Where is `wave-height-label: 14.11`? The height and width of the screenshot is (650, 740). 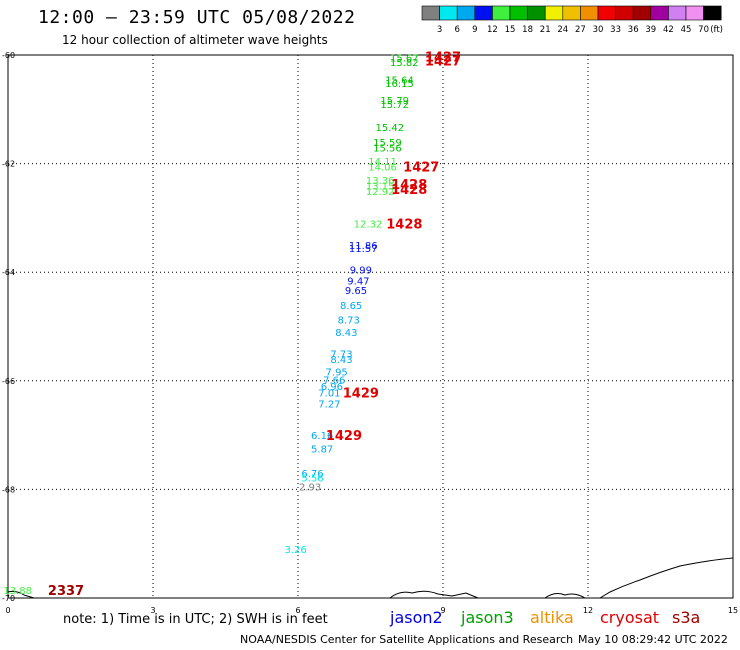
wave-height-label: 14.11 is located at coordinates (382, 162).